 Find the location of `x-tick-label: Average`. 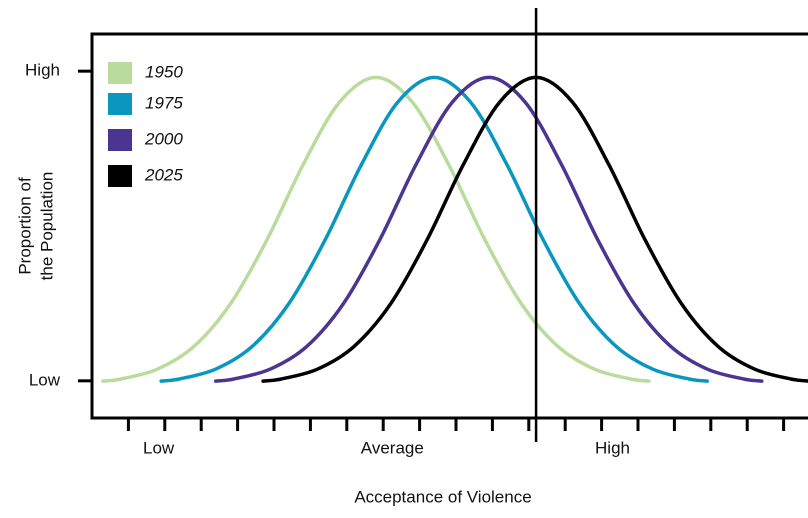

x-tick-label: Average is located at coordinates (392, 447).